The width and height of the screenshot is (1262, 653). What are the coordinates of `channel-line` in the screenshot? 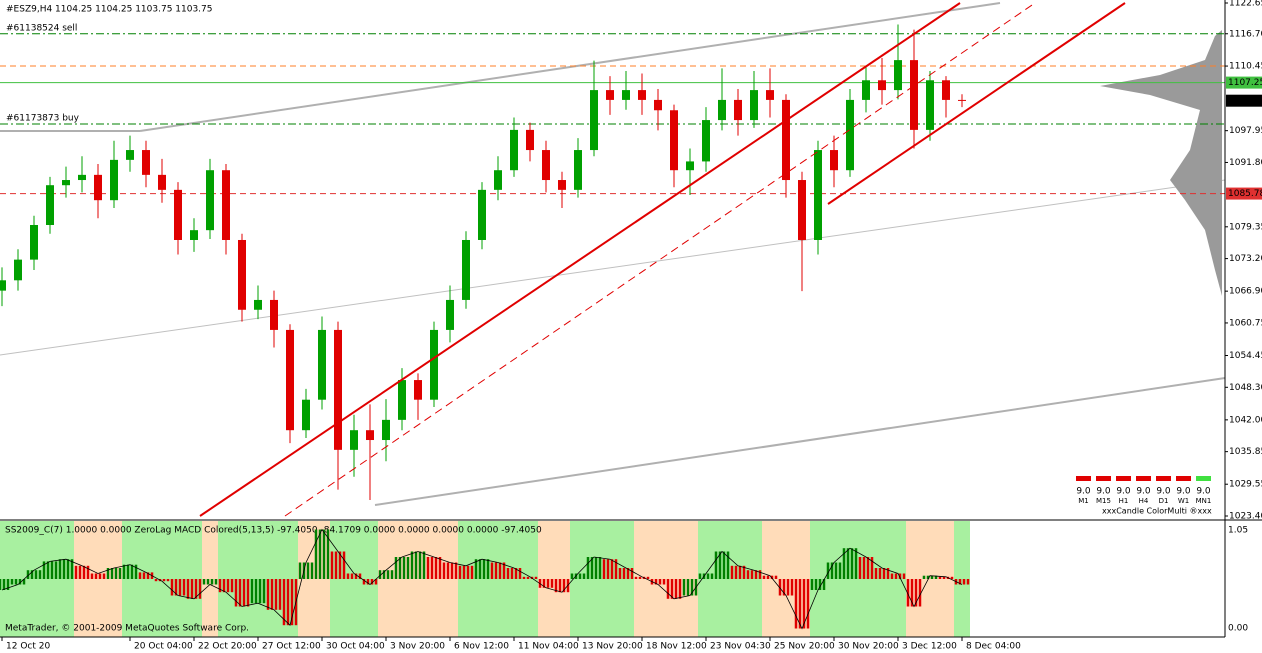 It's located at (976, 103).